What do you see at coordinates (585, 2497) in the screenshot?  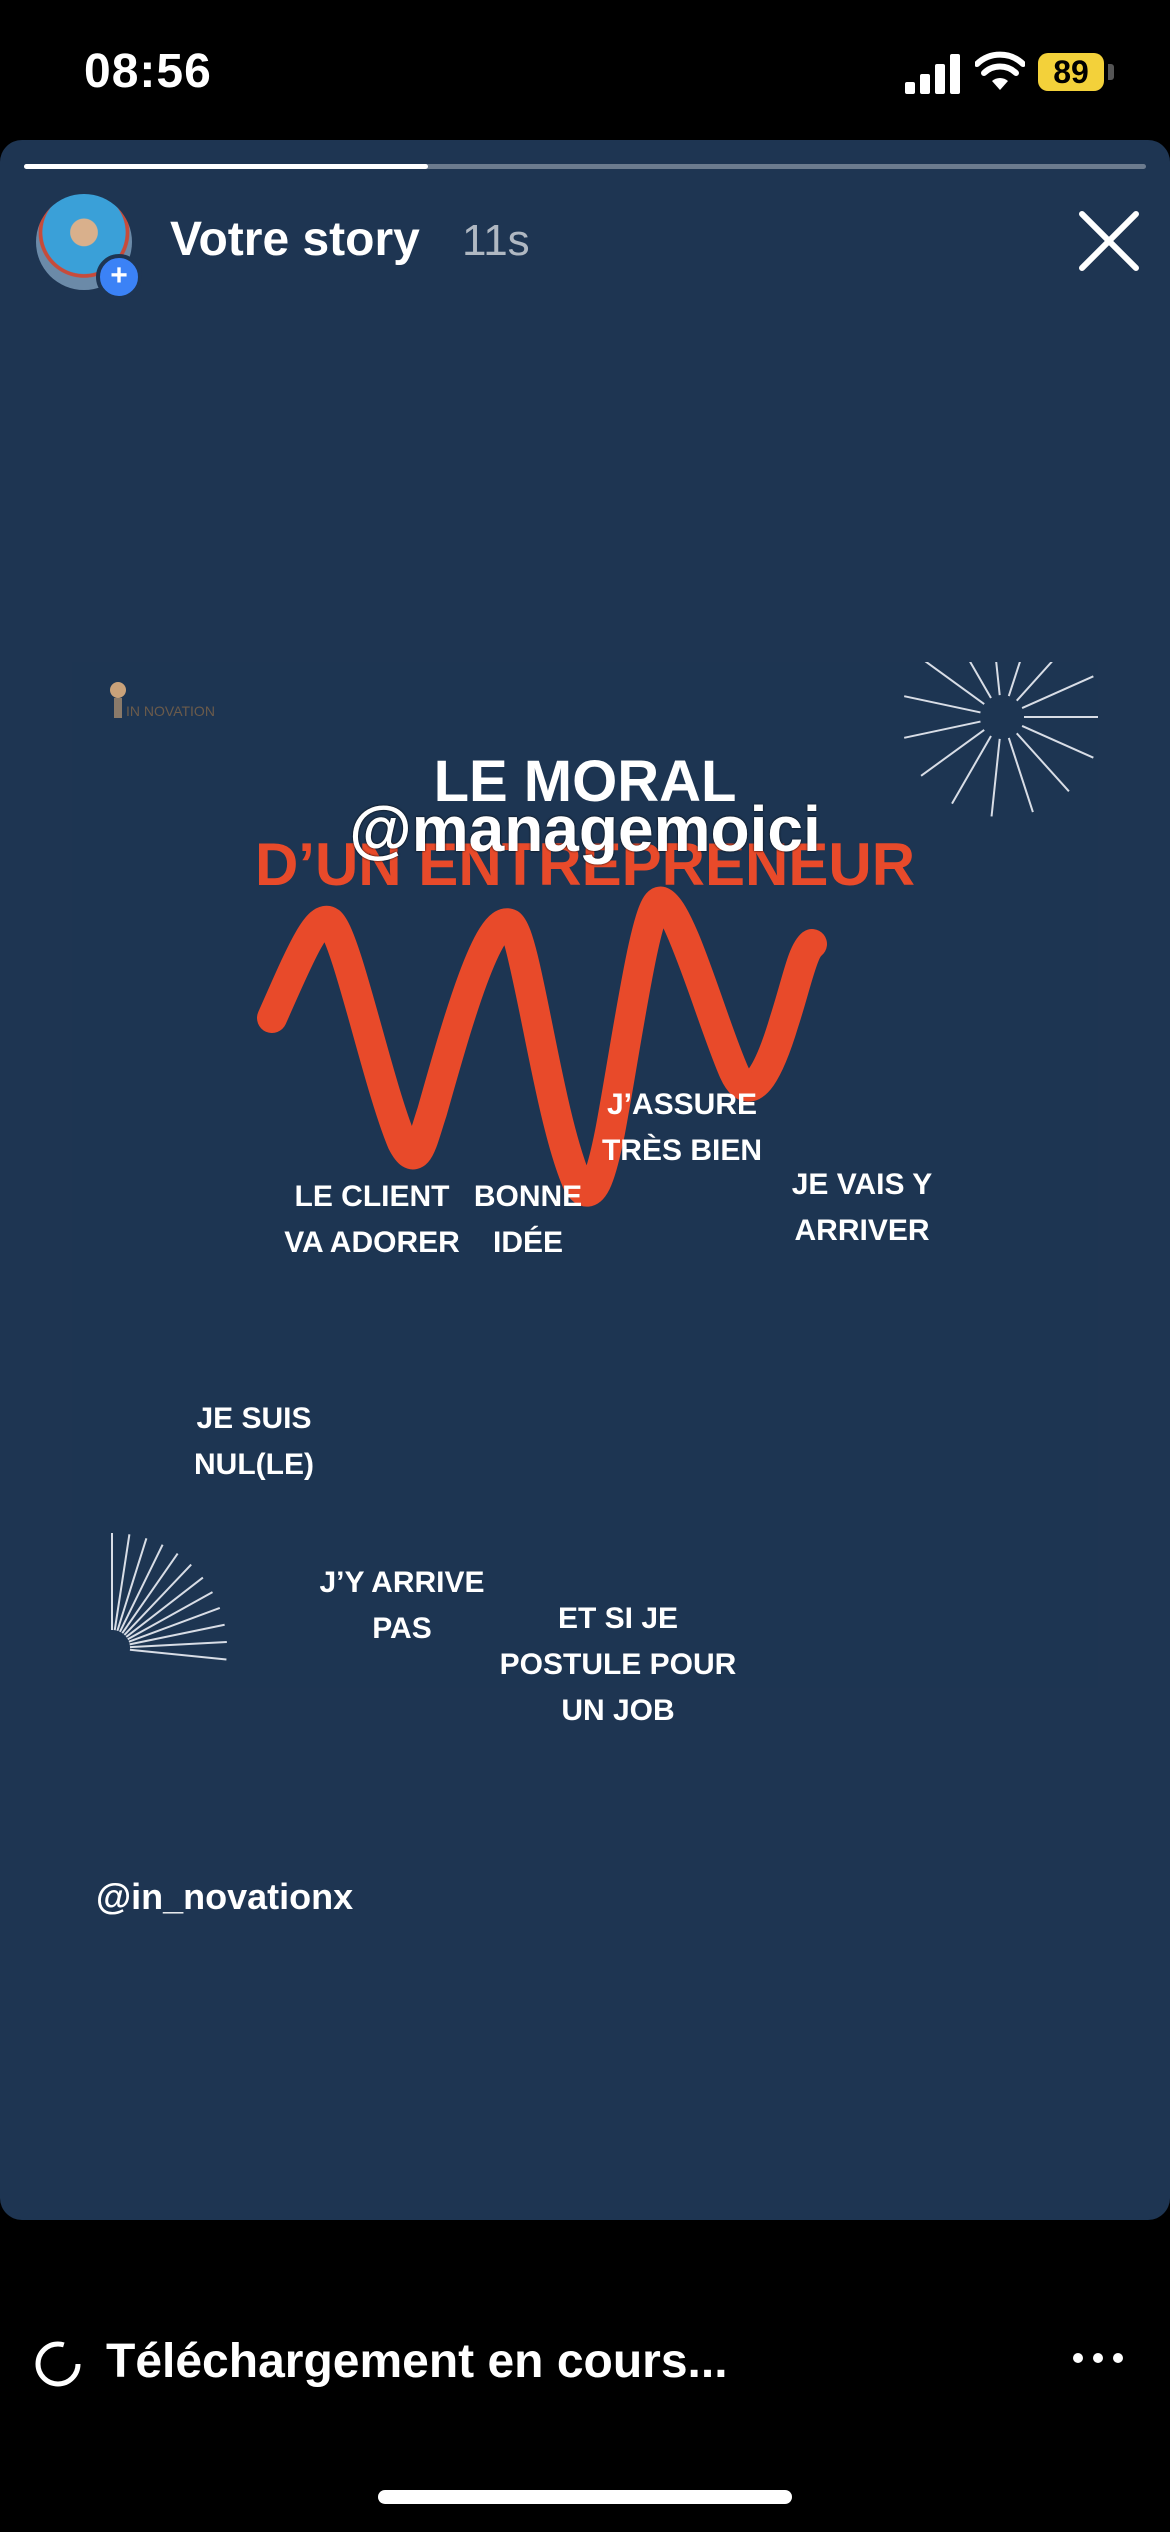 I see `home-indicator` at bounding box center [585, 2497].